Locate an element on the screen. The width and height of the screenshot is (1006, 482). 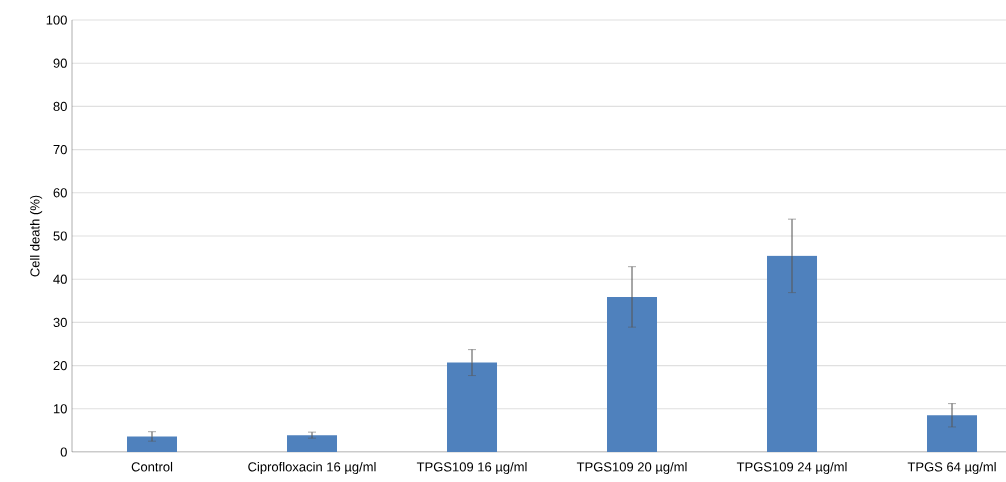
y-tick-label: 30 is located at coordinates (60, 322).